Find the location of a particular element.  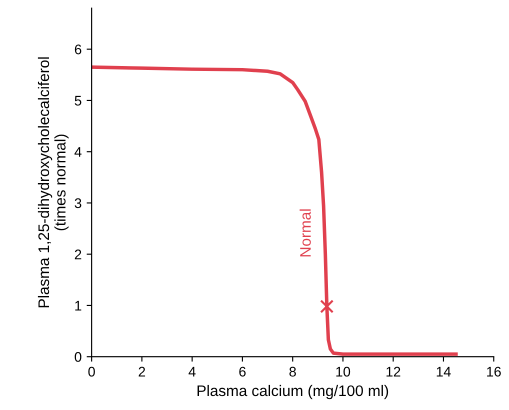

x-tick-label: 8 is located at coordinates (292, 371).